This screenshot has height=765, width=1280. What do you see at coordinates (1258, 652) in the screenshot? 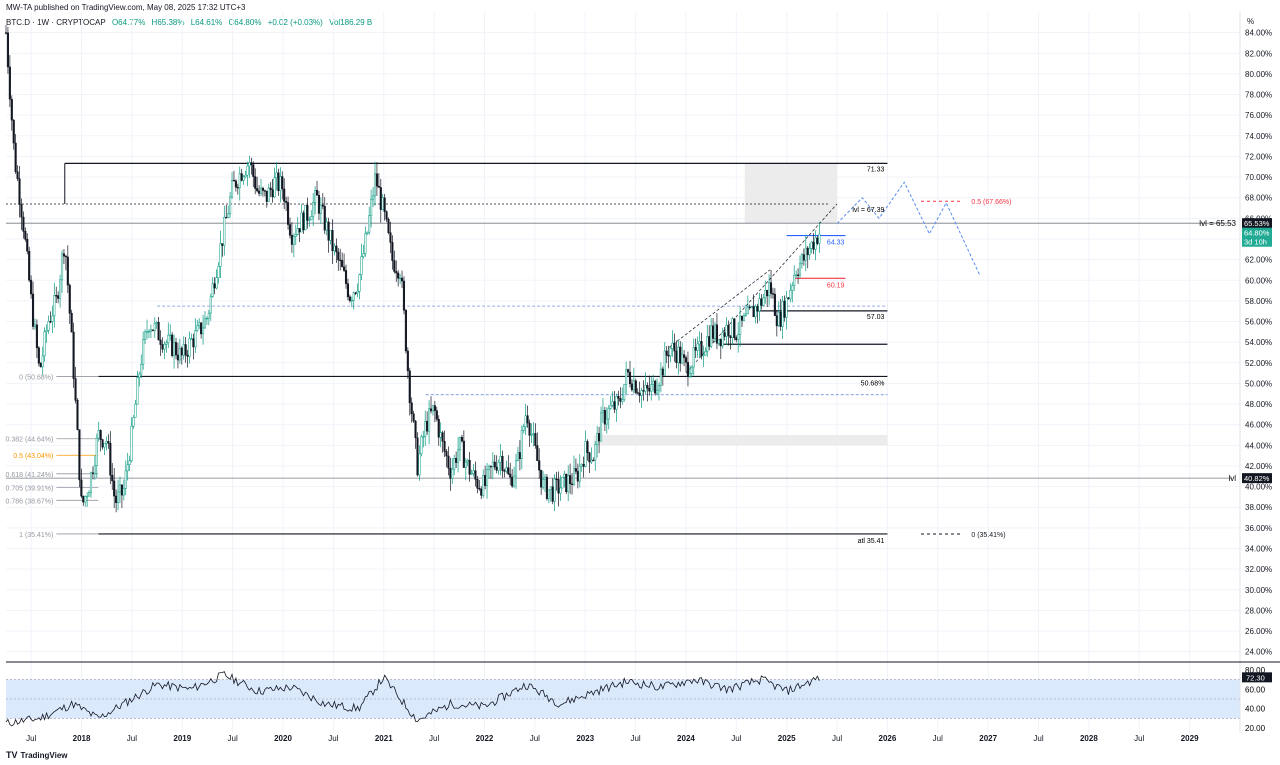
I see `price-tick-label: 24.00%` at bounding box center [1258, 652].